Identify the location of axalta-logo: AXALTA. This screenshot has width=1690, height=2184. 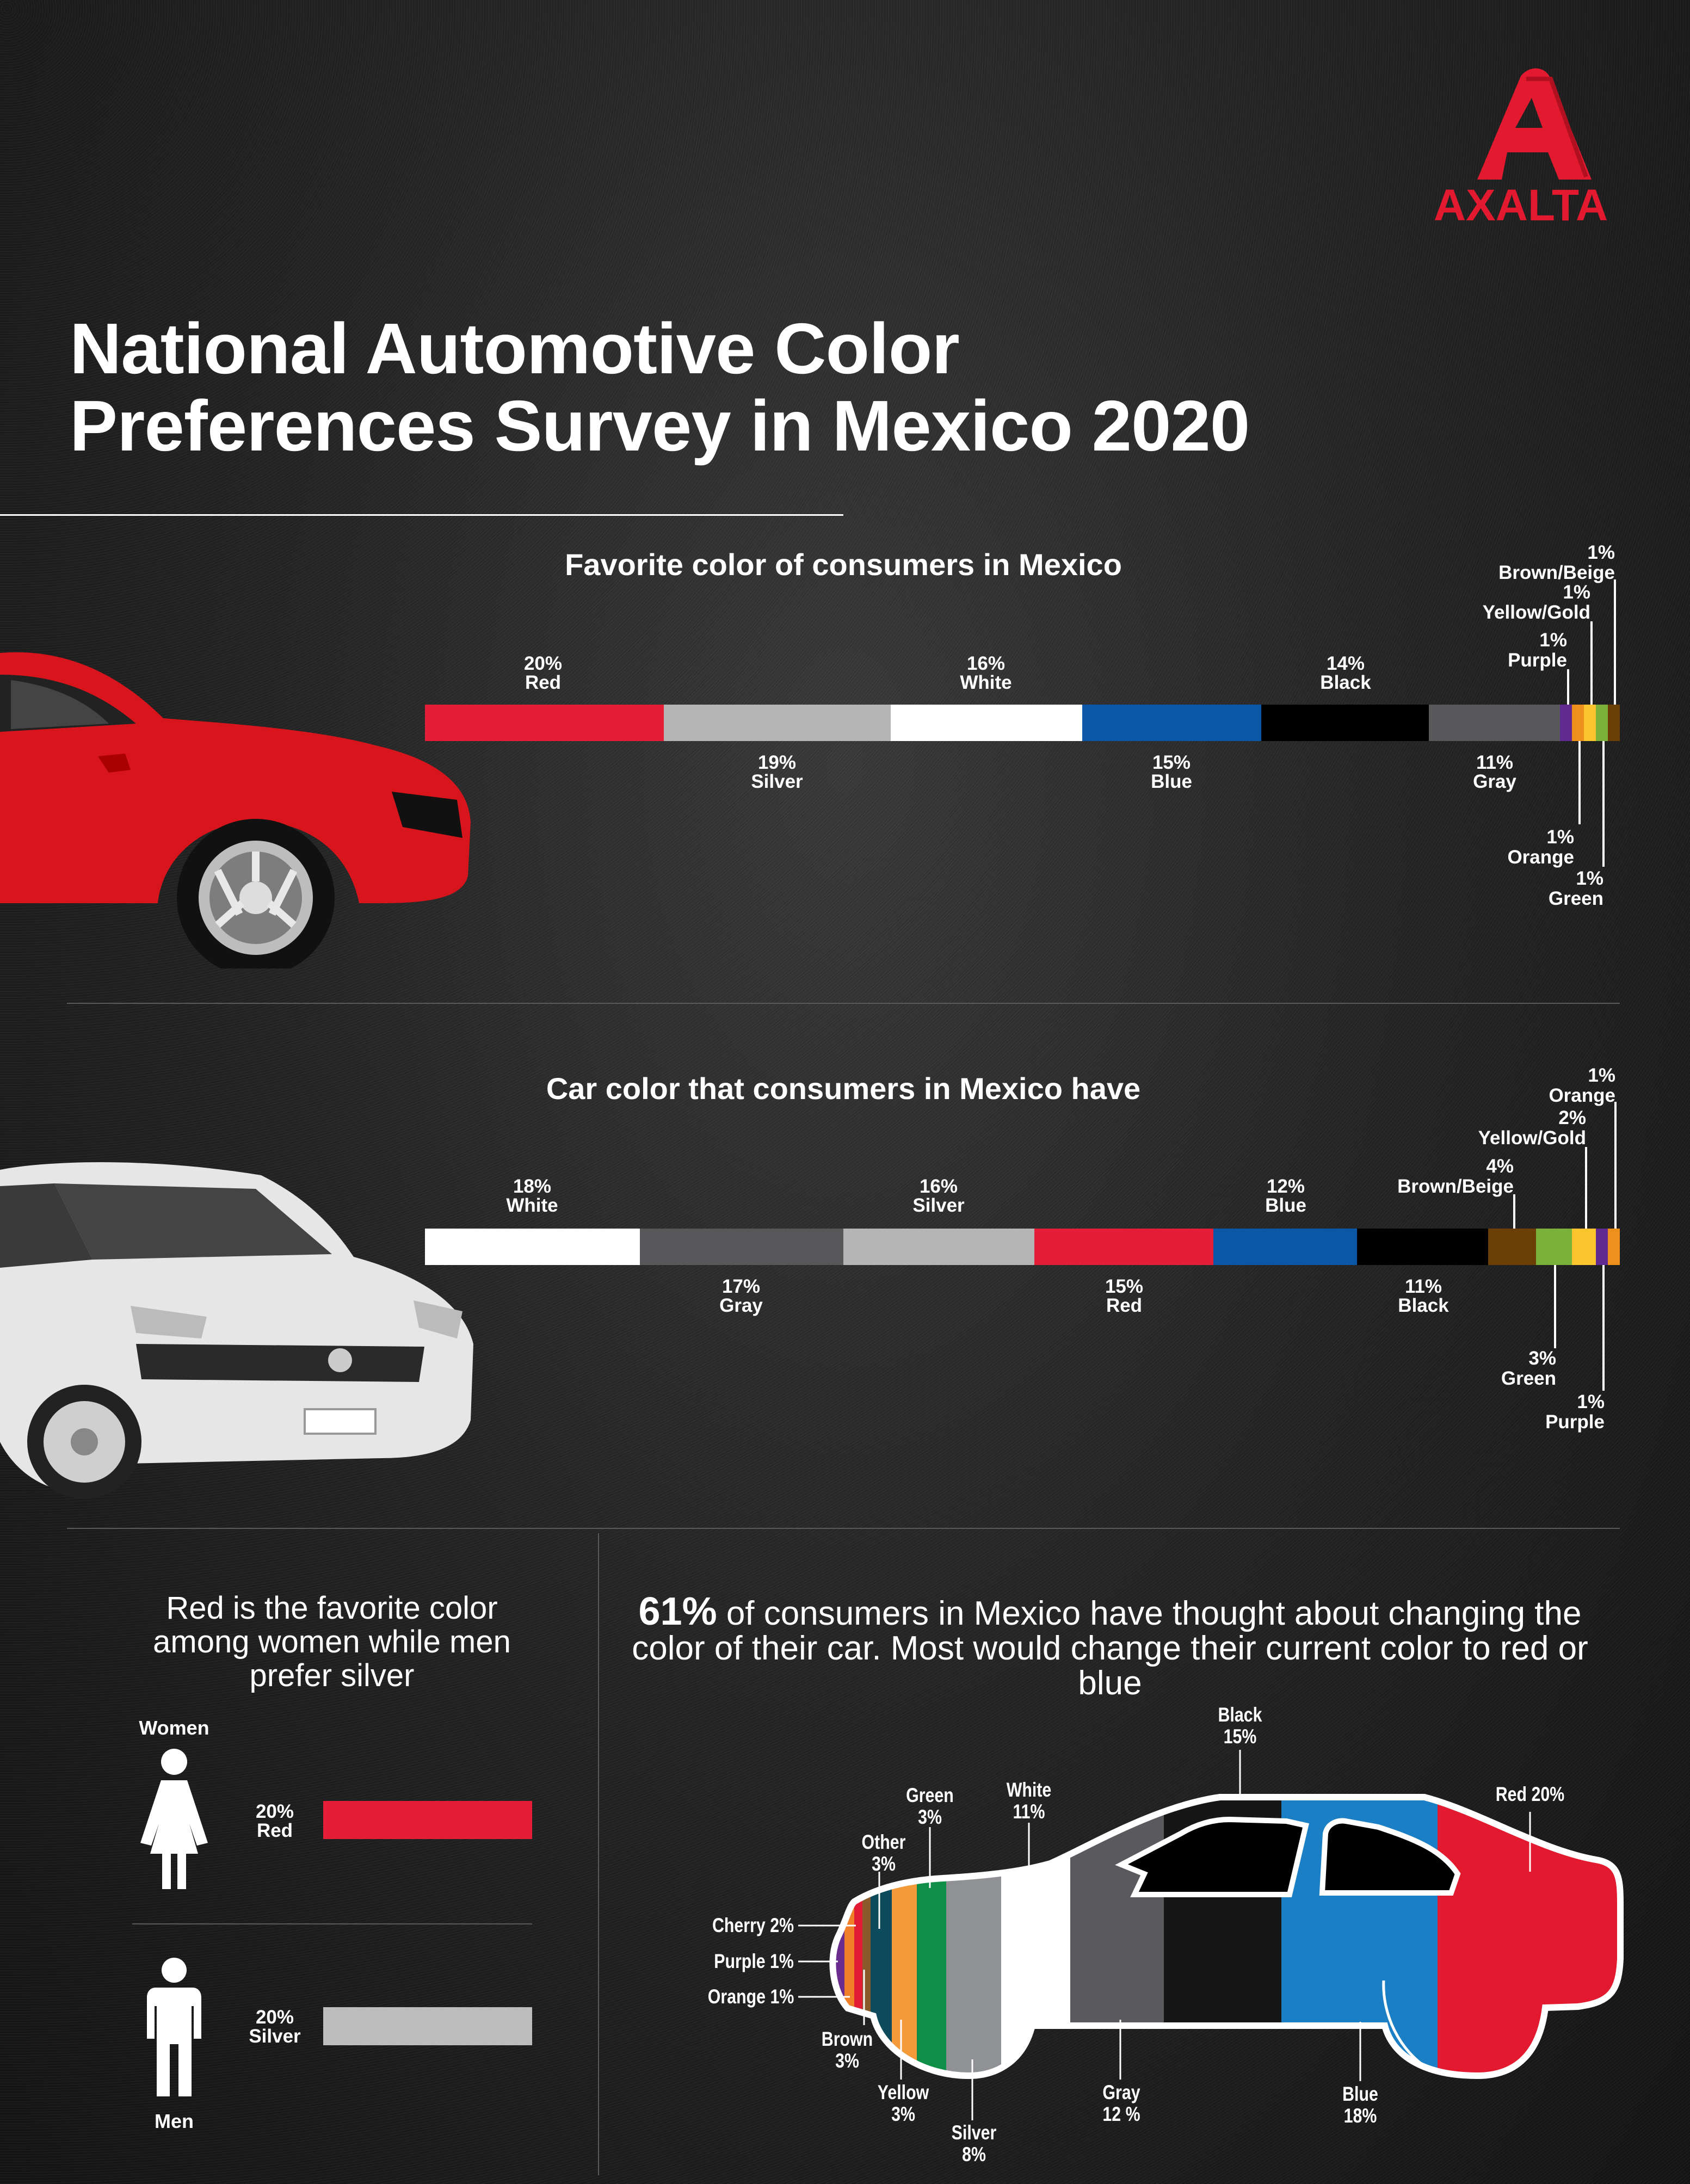
(1521, 148).